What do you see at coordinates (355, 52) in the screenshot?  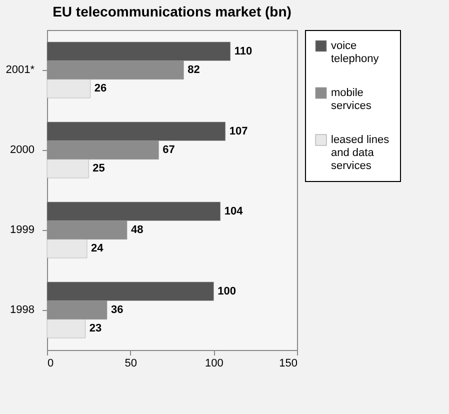 I see `legend-label: voice telephony` at bounding box center [355, 52].